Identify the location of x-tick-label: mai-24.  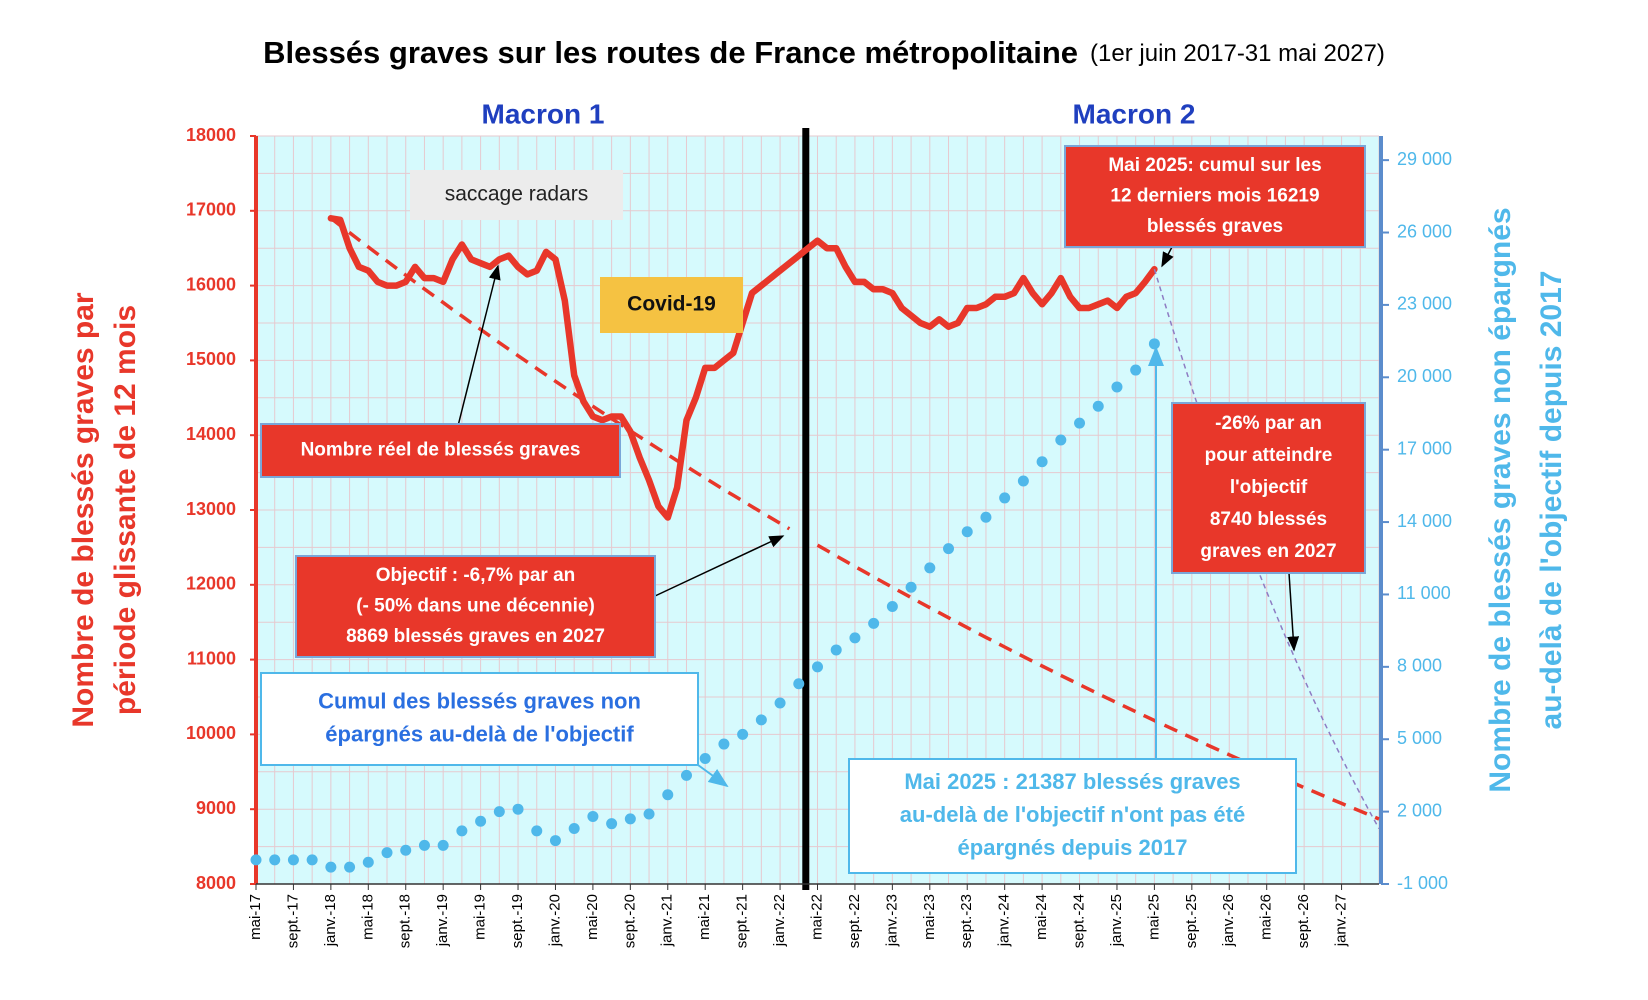
(1041, 917).